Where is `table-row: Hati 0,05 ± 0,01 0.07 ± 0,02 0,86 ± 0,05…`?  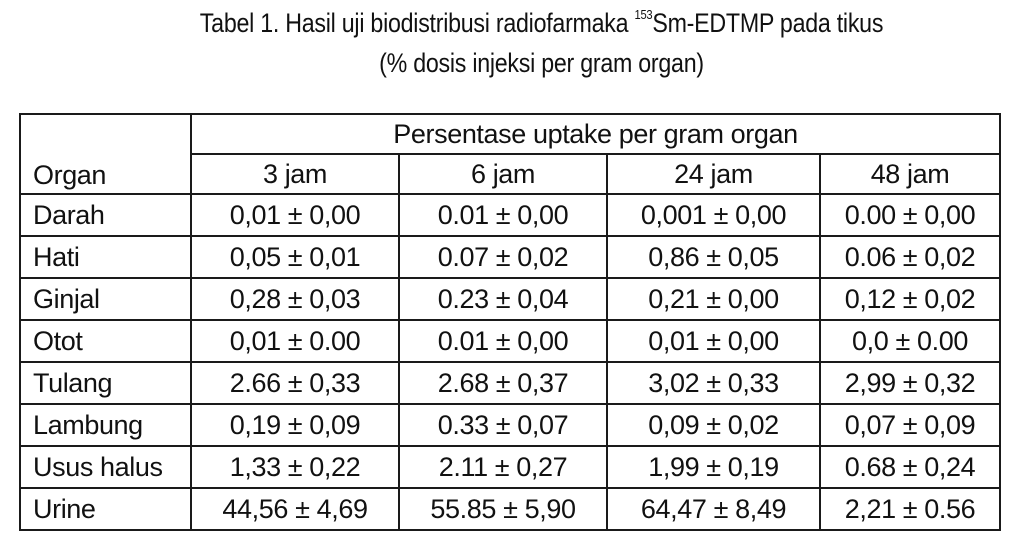 table-row: Hati 0,05 ± 0,01 0.07 ± 0,02 0,86 ± 0,05… is located at coordinates (510, 257).